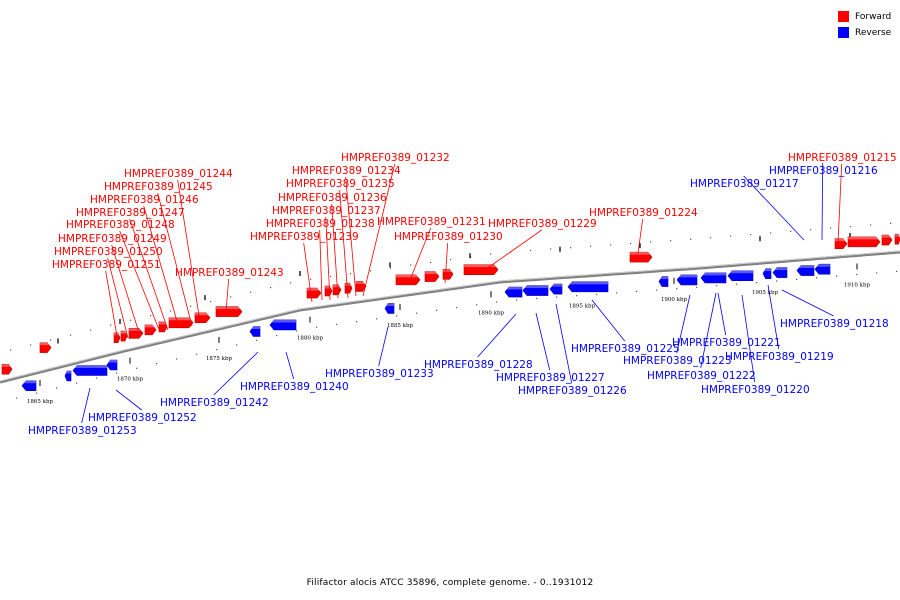  What do you see at coordinates (40, 402) in the screenshot?
I see `tick-label: 1865 kbp` at bounding box center [40, 402].